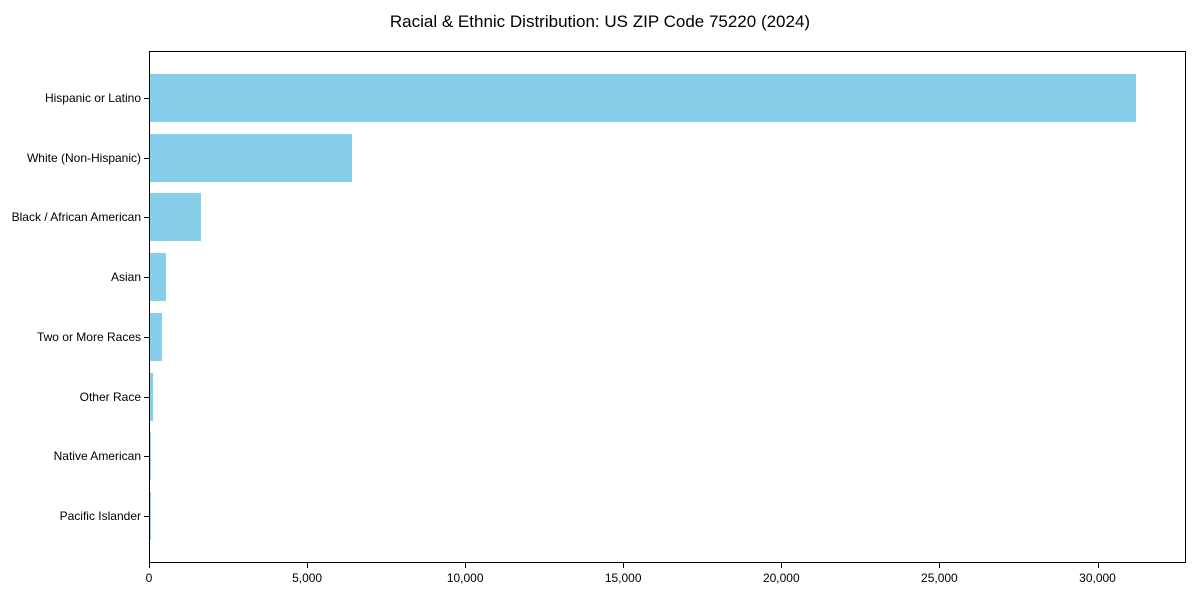  Describe the element at coordinates (781, 578) in the screenshot. I see `x-tick-label-20000: 20,000` at that location.